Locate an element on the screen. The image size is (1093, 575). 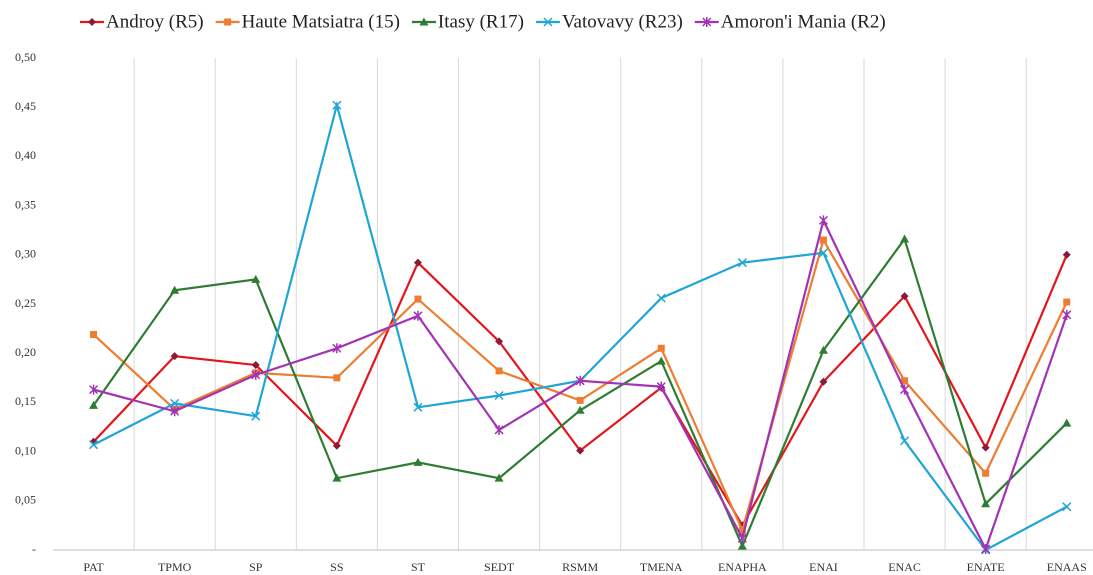
y-tick-label: 0,20 is located at coordinates (25, 352).